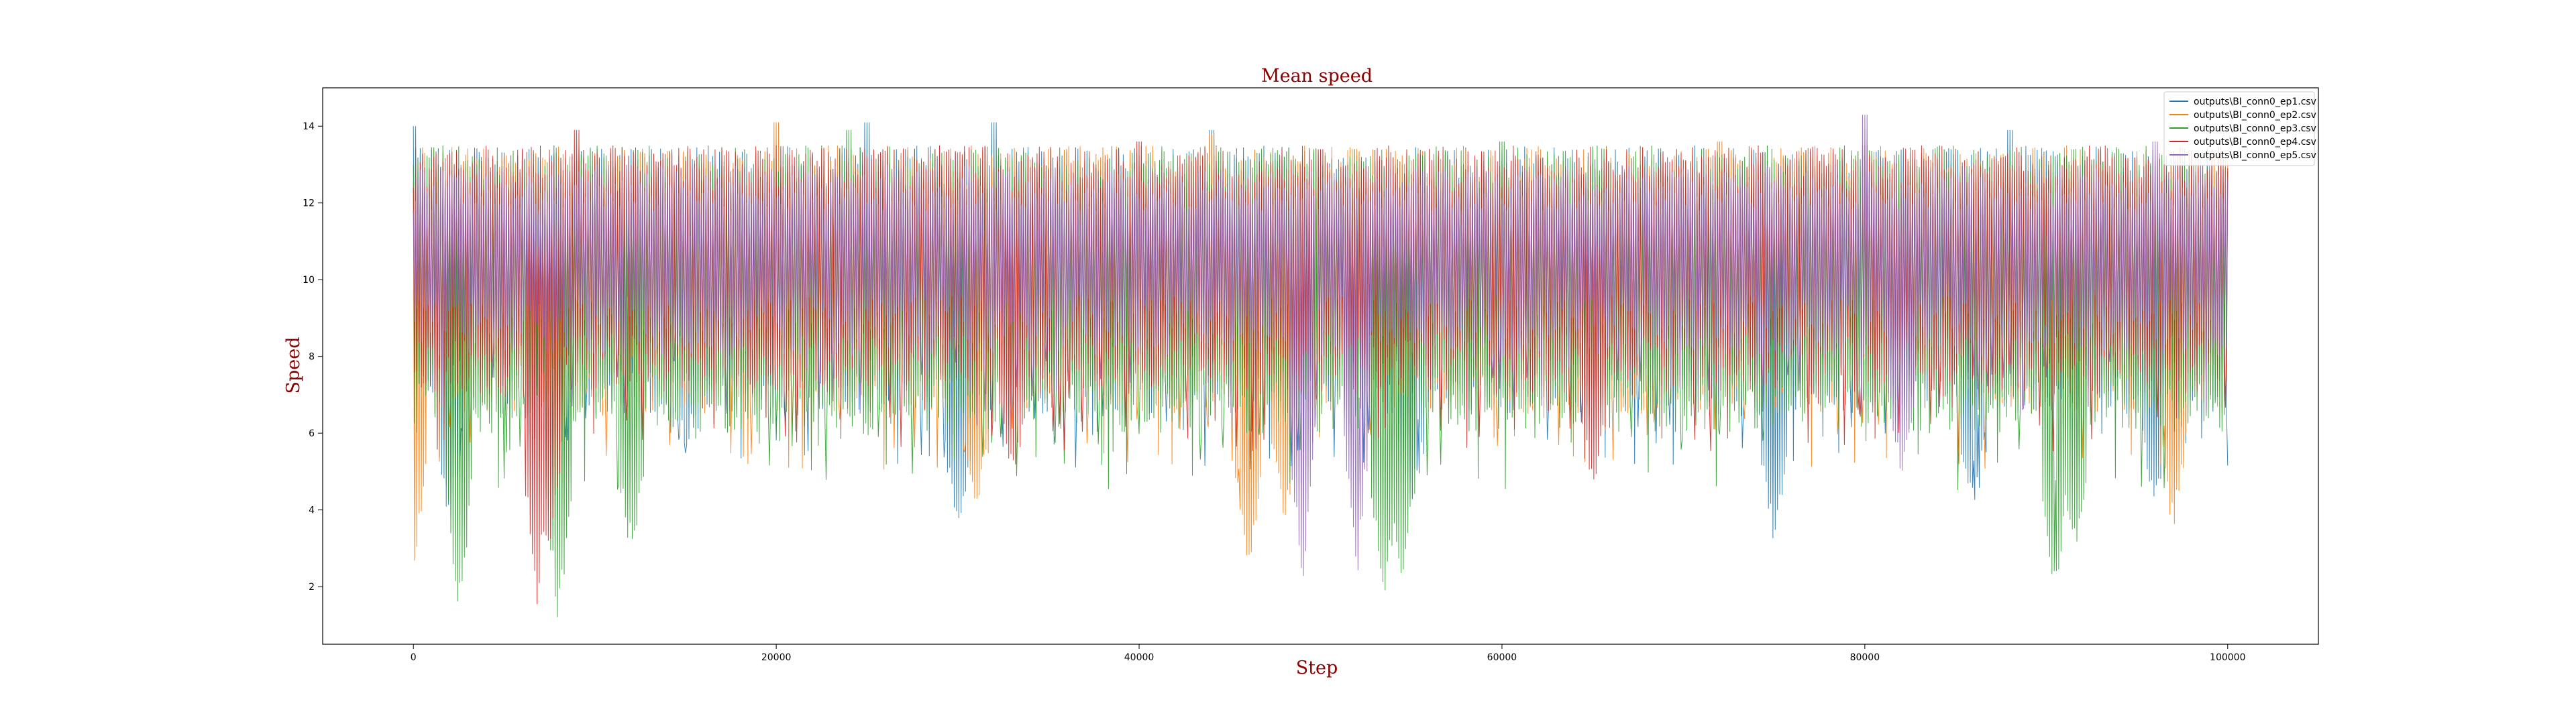 The width and height of the screenshot is (2576, 724). What do you see at coordinates (776, 657) in the screenshot?
I see `x-tick-label: 20000` at bounding box center [776, 657].